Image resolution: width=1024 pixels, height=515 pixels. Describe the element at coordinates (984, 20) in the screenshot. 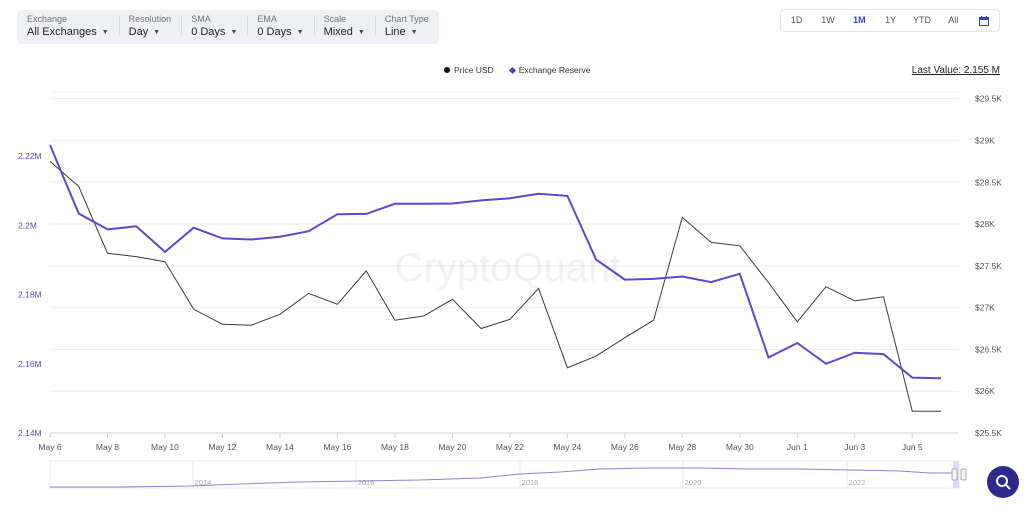

I see `calendar-icon` at that location.